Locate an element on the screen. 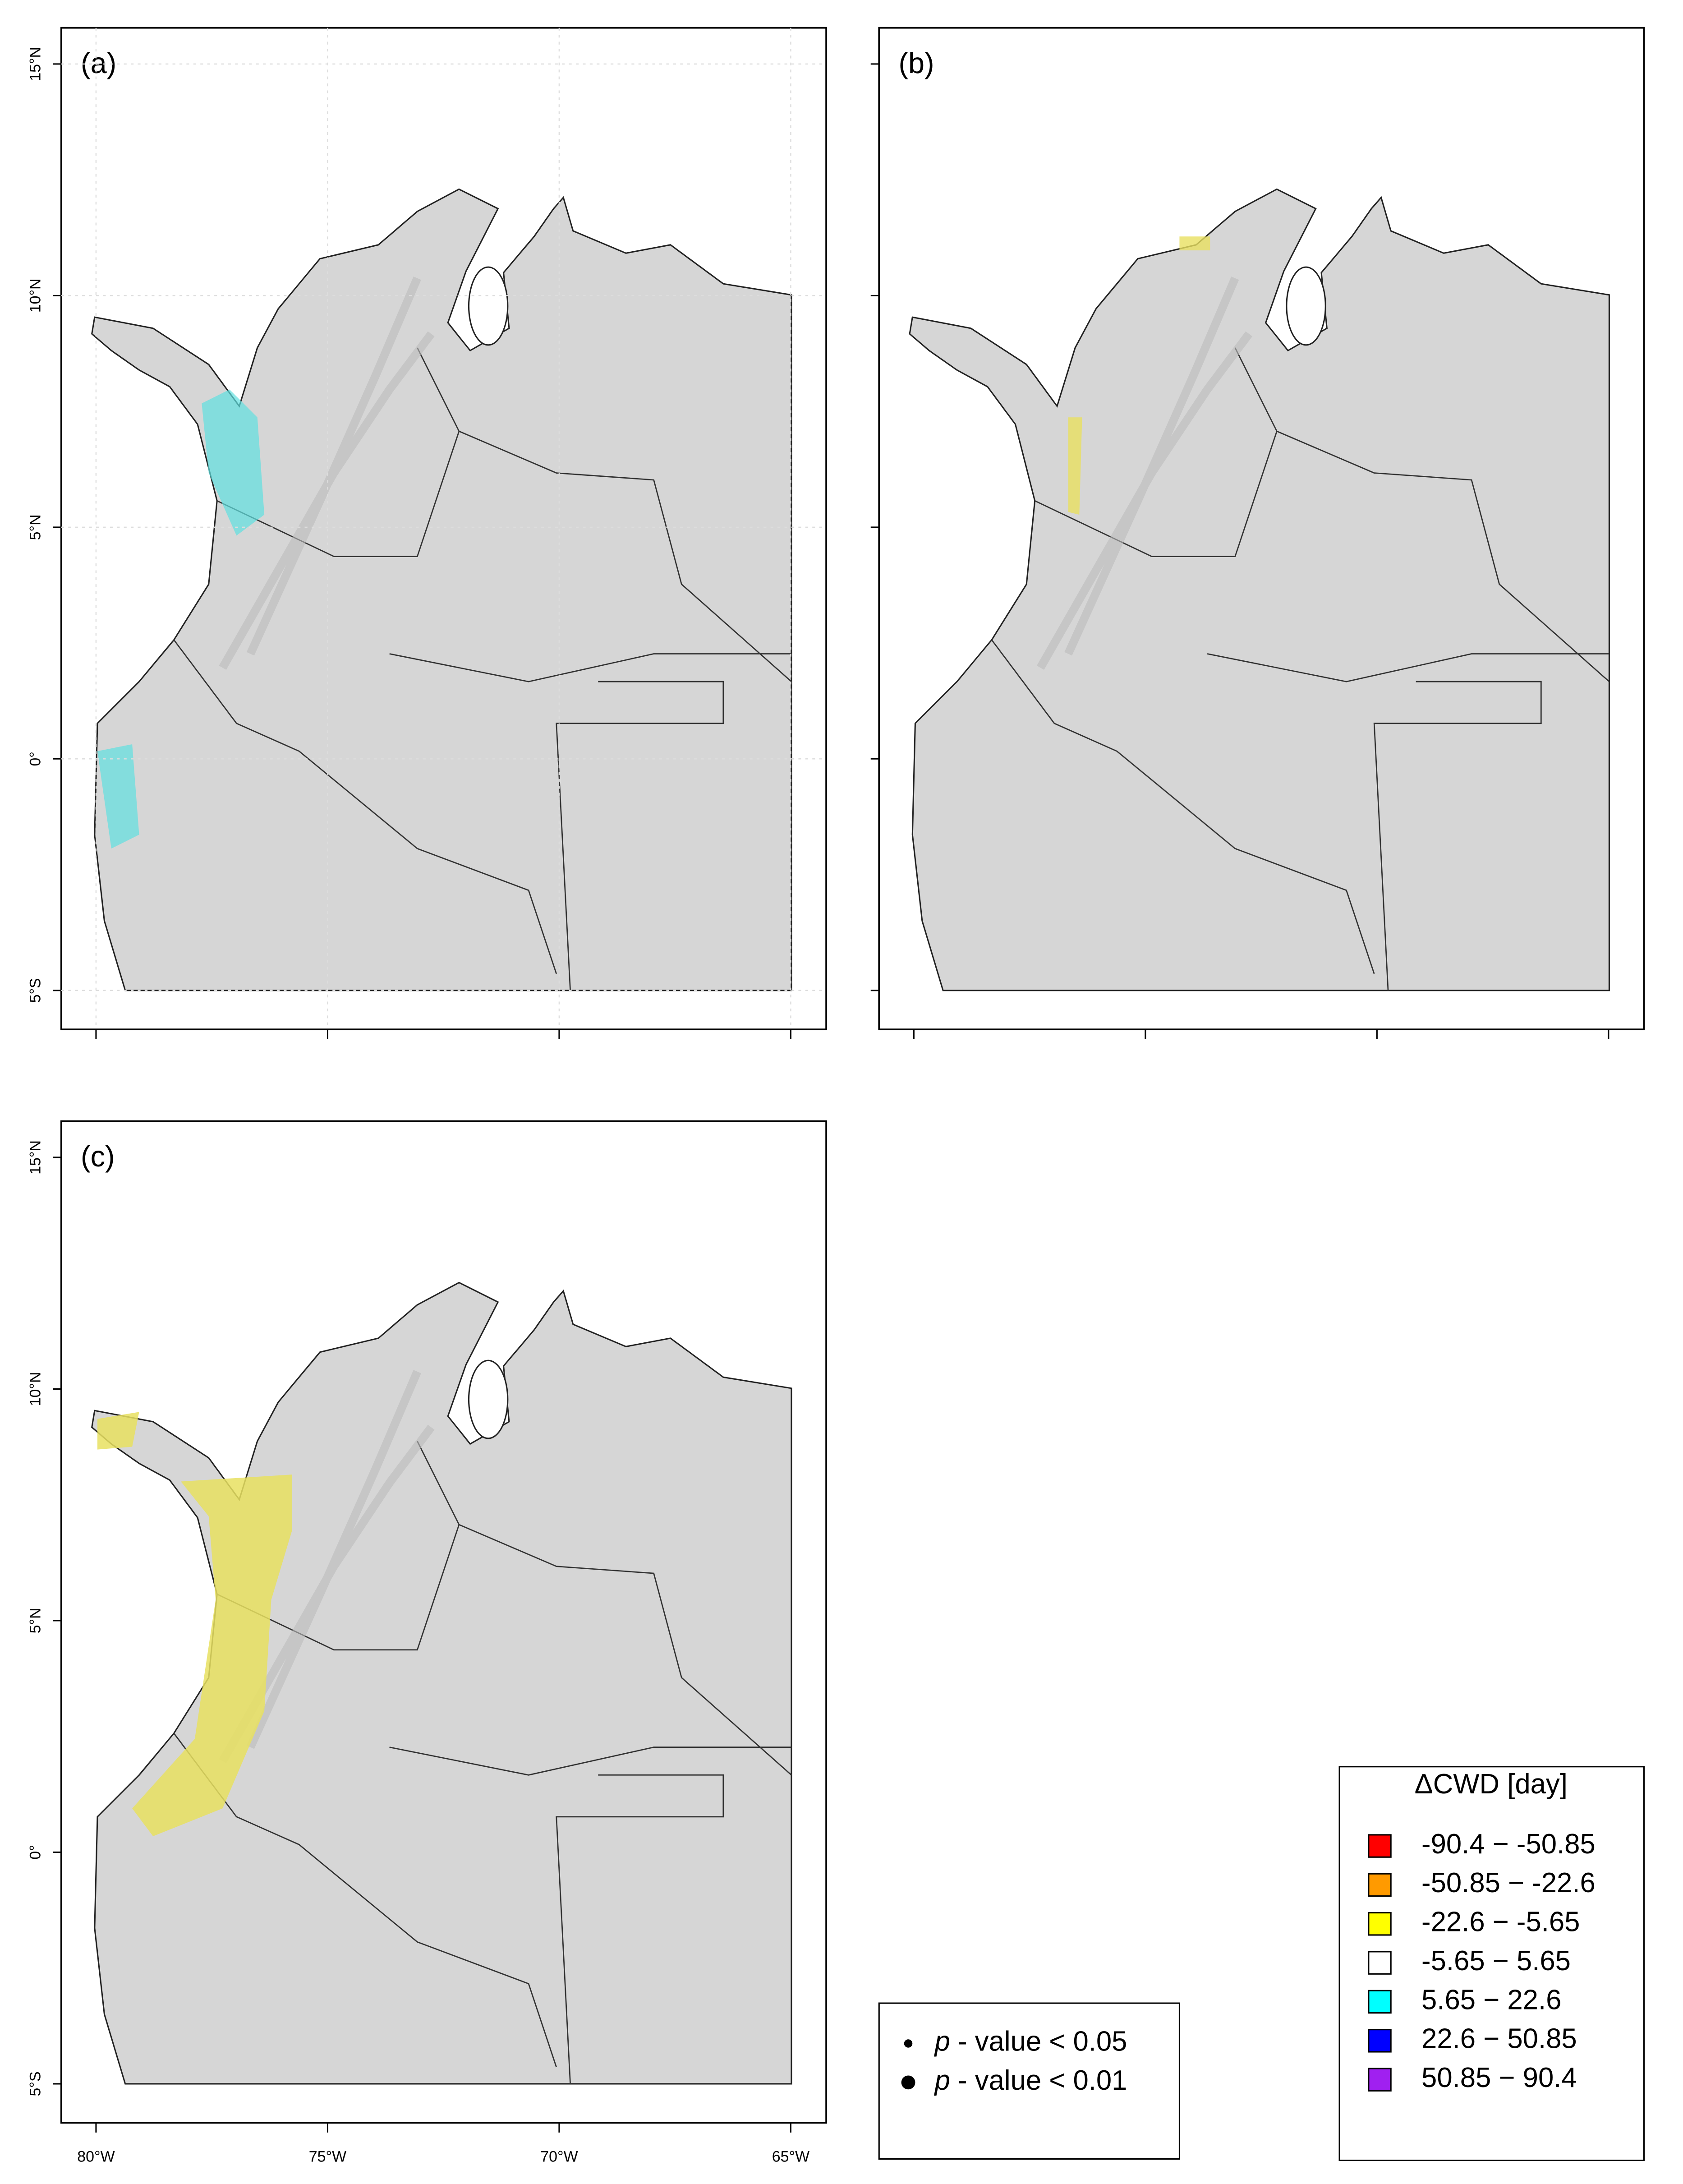  legend-label: -90.4 − -50.85 is located at coordinates (1508, 1845).